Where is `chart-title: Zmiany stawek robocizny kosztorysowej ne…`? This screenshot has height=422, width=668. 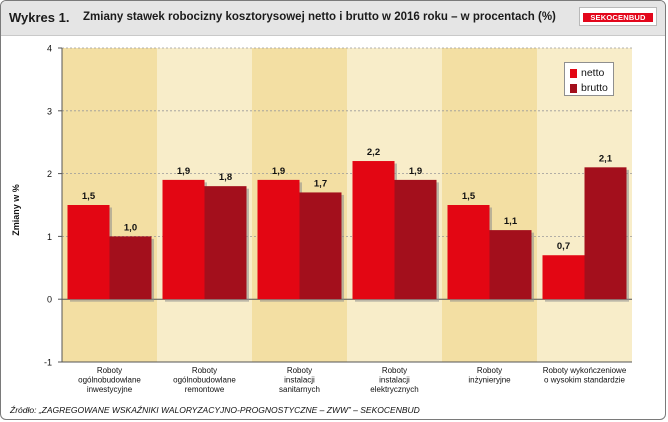
chart-title: Zmiany stawek robocizny kosztorysowej ne… is located at coordinates (319, 17).